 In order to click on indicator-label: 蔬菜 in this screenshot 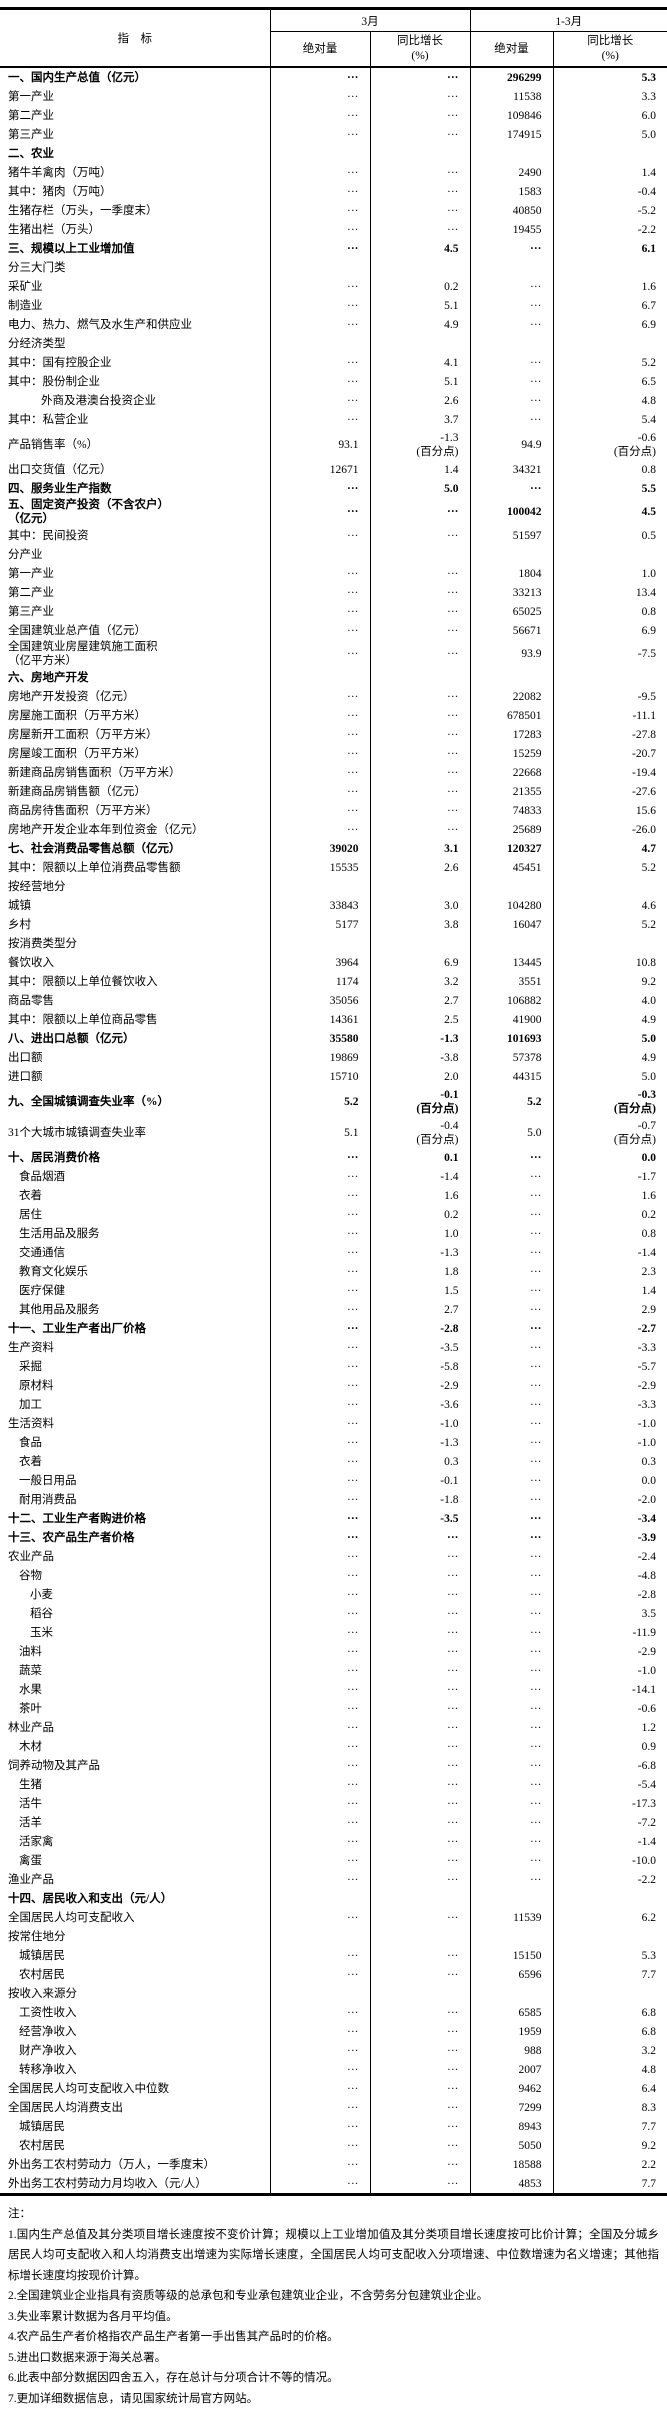, I will do `click(30, 1670)`.